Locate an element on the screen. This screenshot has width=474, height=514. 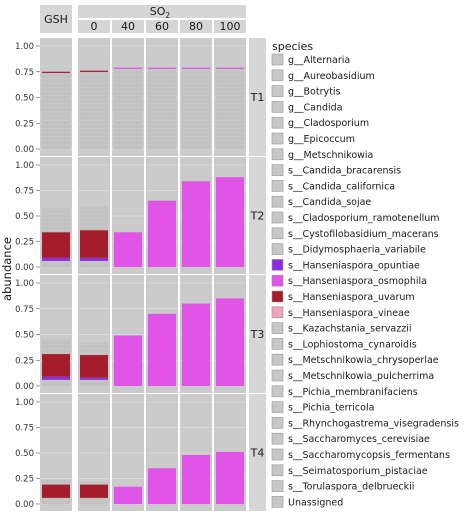
legend-label: g__Aureobasidium is located at coordinates (331, 76).